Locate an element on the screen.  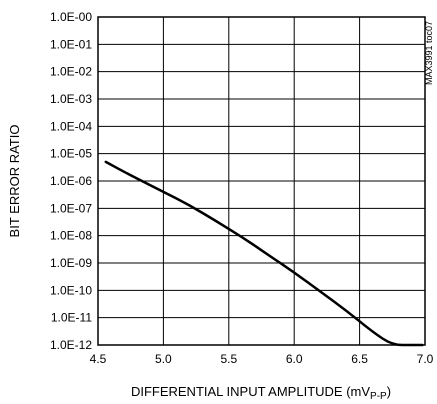
x-tick-labels: 4.5 5.0 5.5 6.0 6.5 7.0 is located at coordinates (262, 359).